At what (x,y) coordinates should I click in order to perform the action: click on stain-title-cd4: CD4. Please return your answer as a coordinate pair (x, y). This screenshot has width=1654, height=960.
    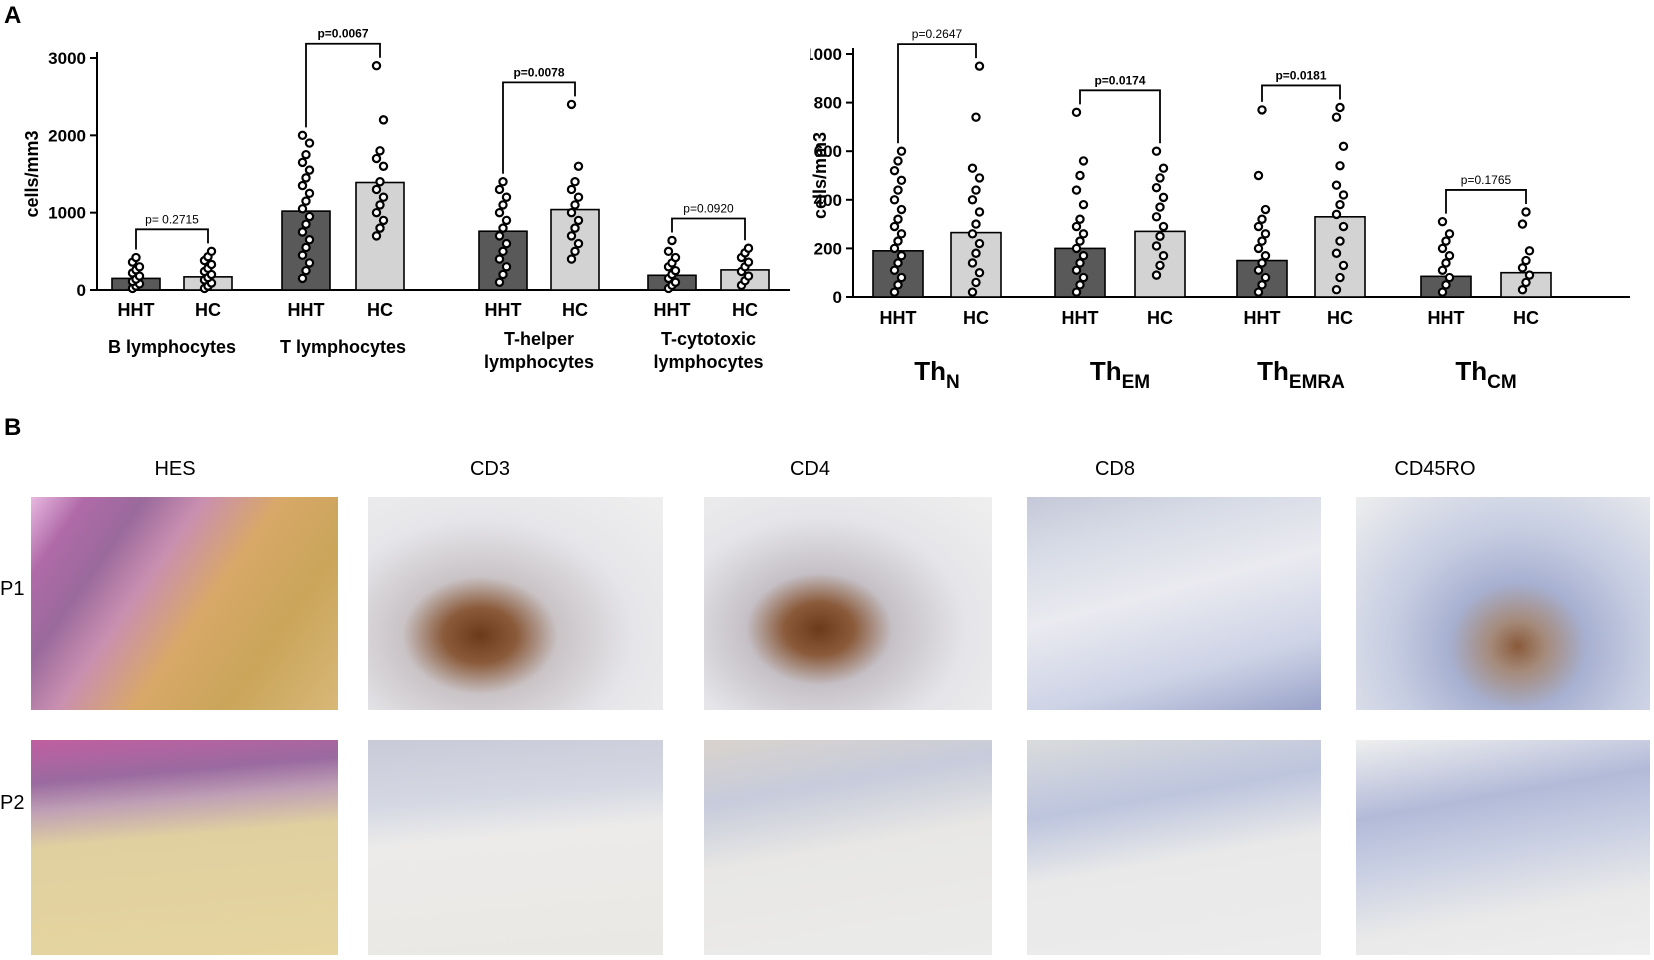
    Looking at the image, I should click on (809, 469).